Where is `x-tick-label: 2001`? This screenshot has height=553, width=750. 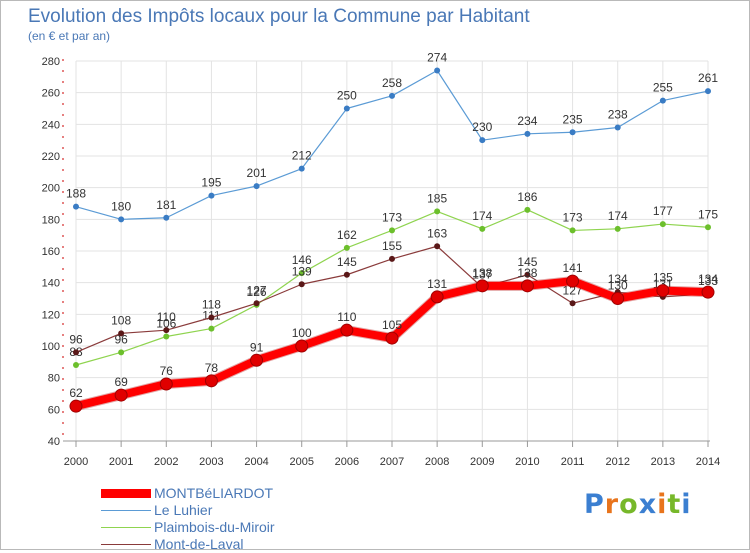 x-tick-label: 2001 is located at coordinates (121, 462).